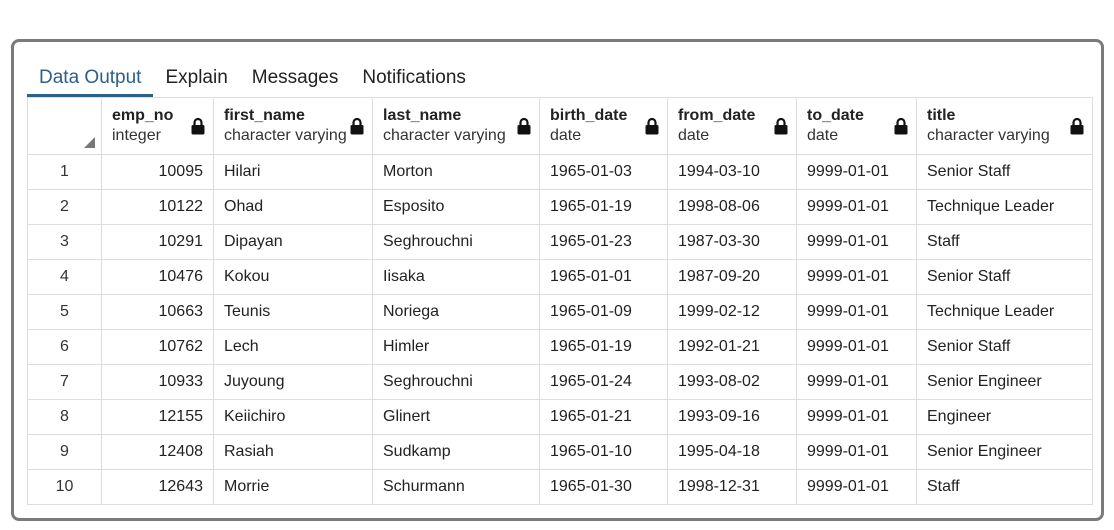  I want to click on column-header: birth_date date, so click(603, 126).